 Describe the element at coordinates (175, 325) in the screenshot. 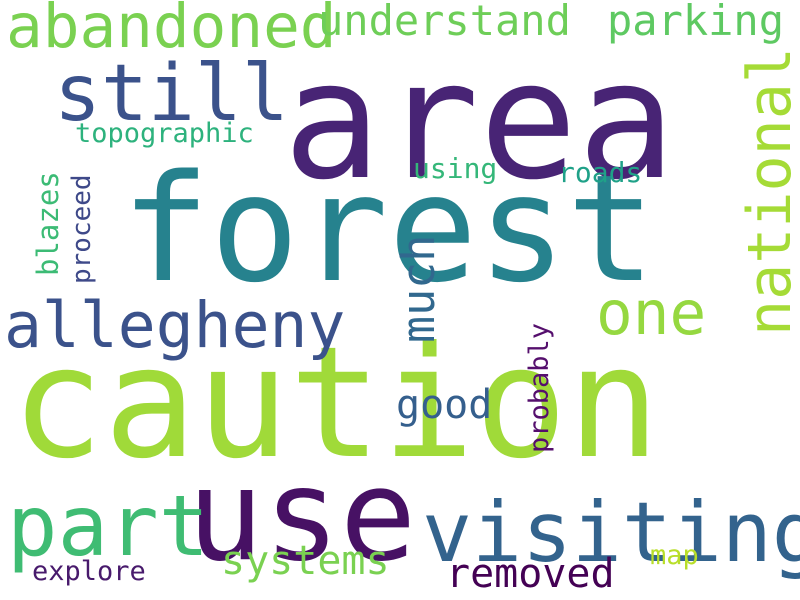

I see `word-allegheny: allegheny` at that location.